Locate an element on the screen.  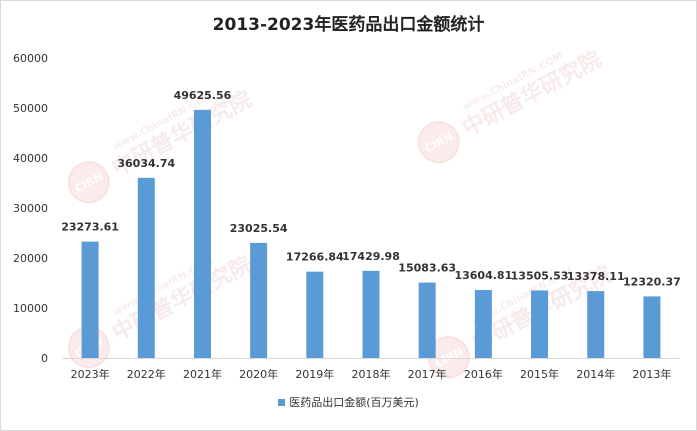
y-tick-label: 60000 is located at coordinates (30, 58).